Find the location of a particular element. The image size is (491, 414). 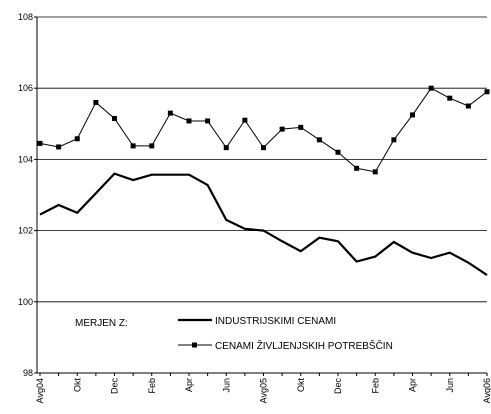

y-tick-label: 108 is located at coordinates (25, 17).